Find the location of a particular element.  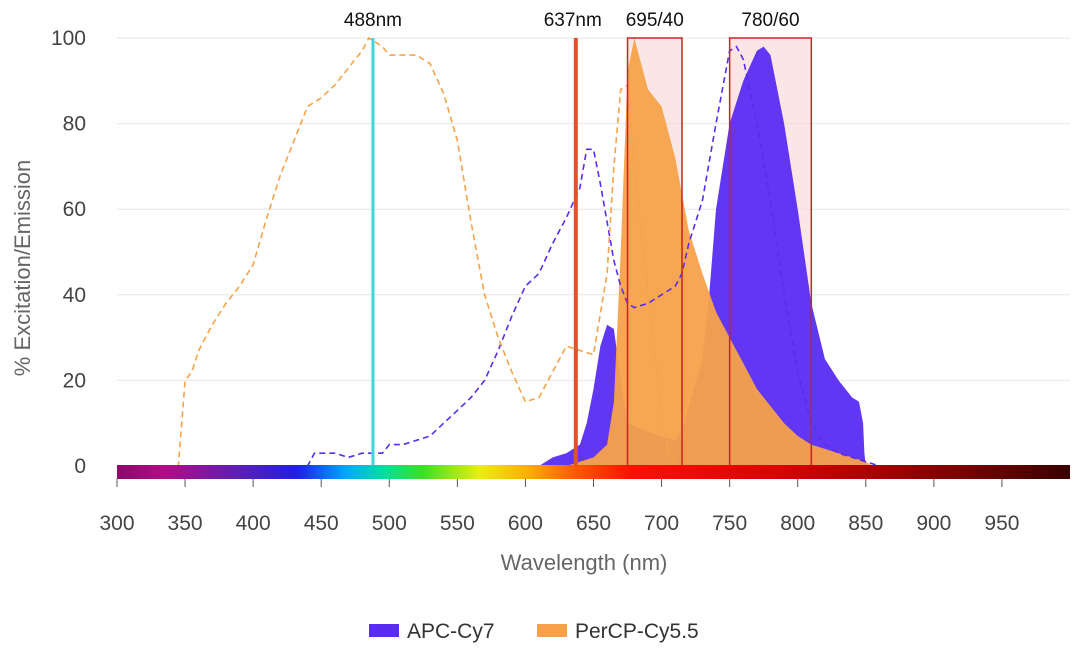

laser-label: 488nm is located at coordinates (373, 20).